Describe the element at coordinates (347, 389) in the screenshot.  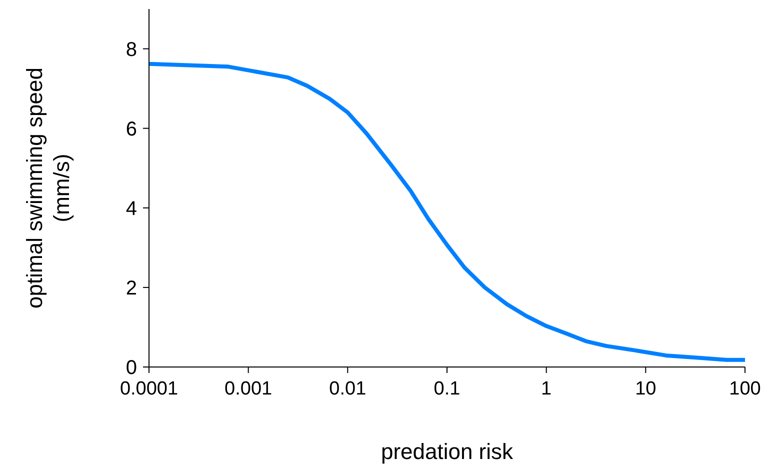
I see `x-tick-label: 0.01` at that location.